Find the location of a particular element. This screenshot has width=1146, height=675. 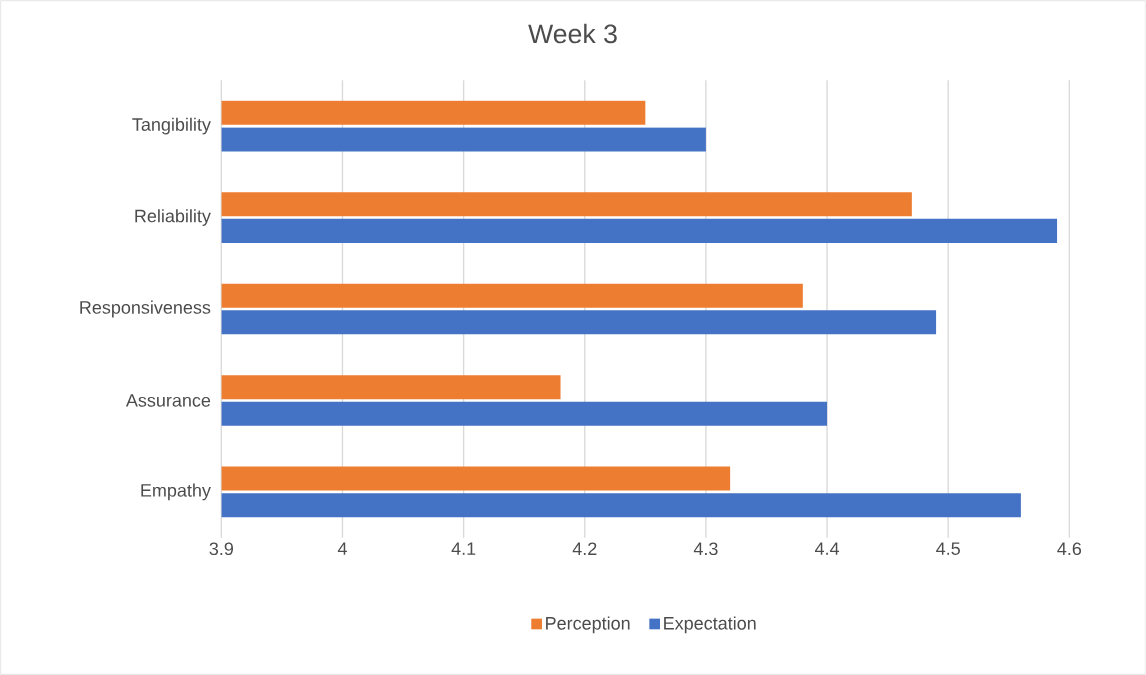

x-tick-label: 4 is located at coordinates (342, 548).